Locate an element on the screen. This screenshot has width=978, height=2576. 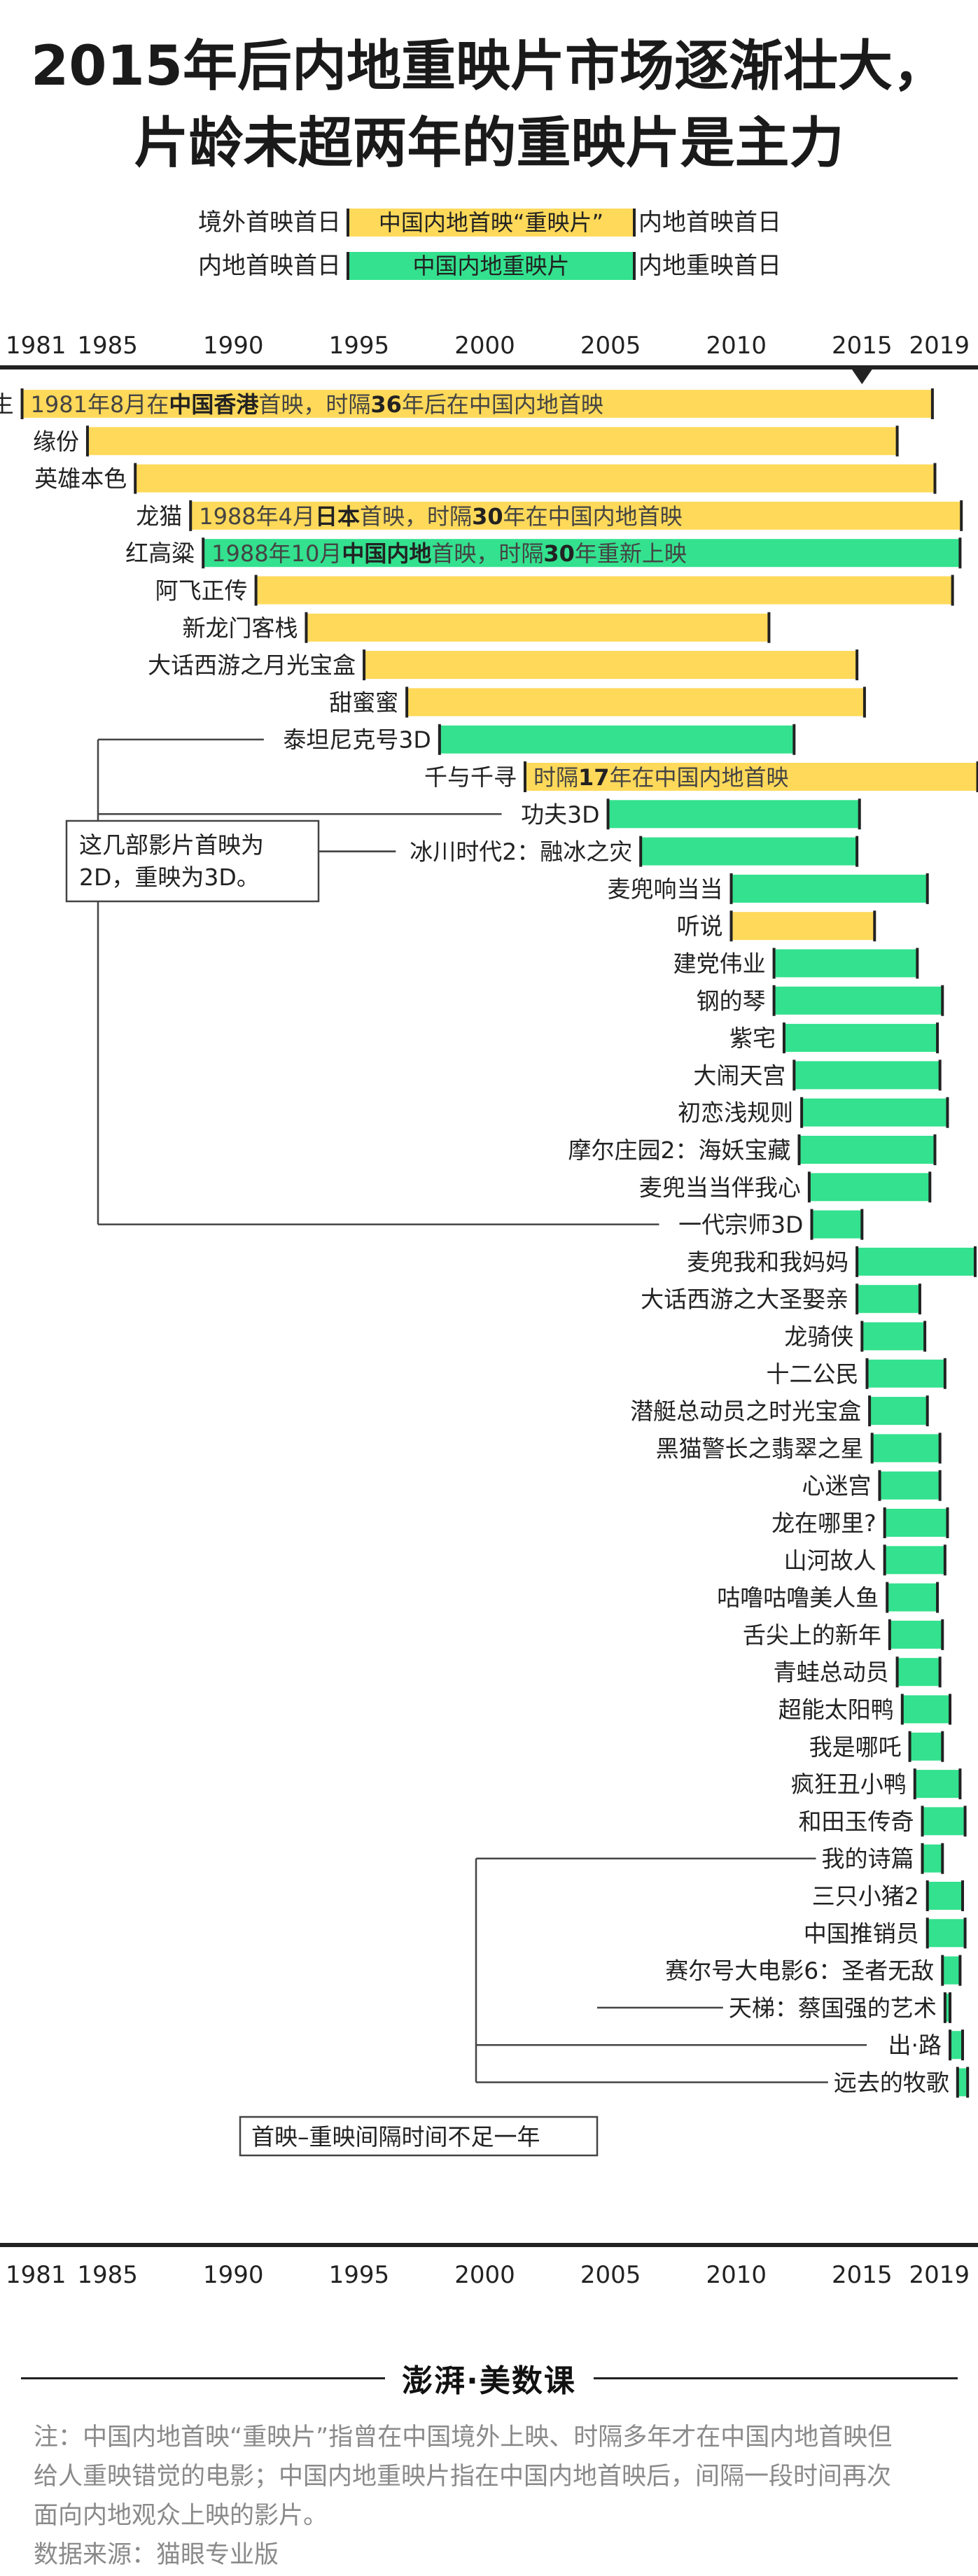
bar-note: 1988年10月中国内地首映，时隔30年重新上映 is located at coordinates (449, 553).